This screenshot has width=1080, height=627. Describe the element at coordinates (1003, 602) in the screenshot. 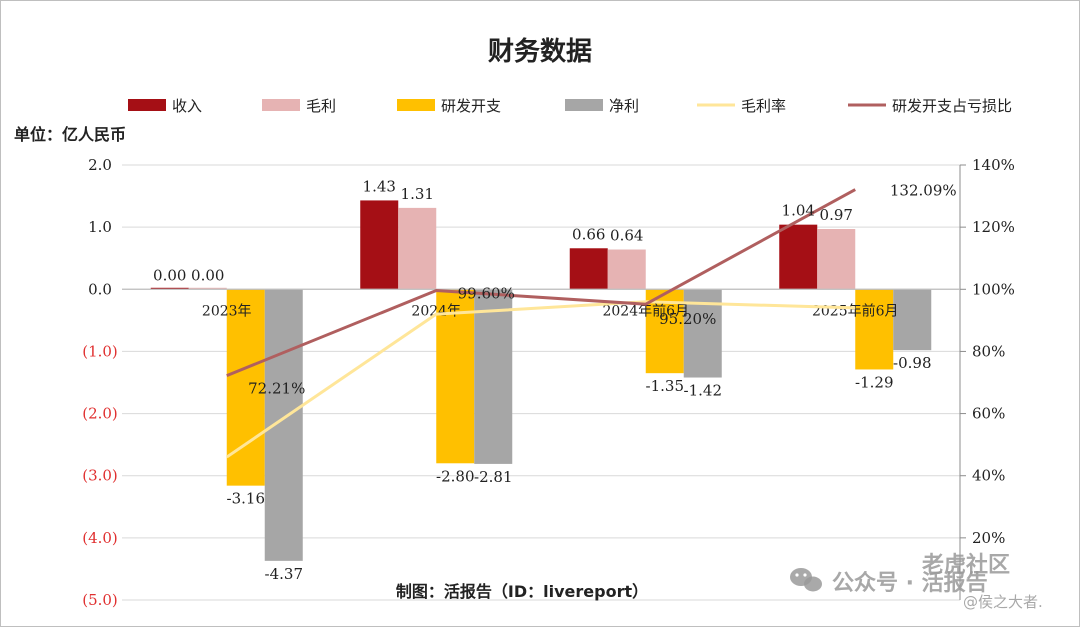

I see `watermark-author: @侯之大者.` at that location.